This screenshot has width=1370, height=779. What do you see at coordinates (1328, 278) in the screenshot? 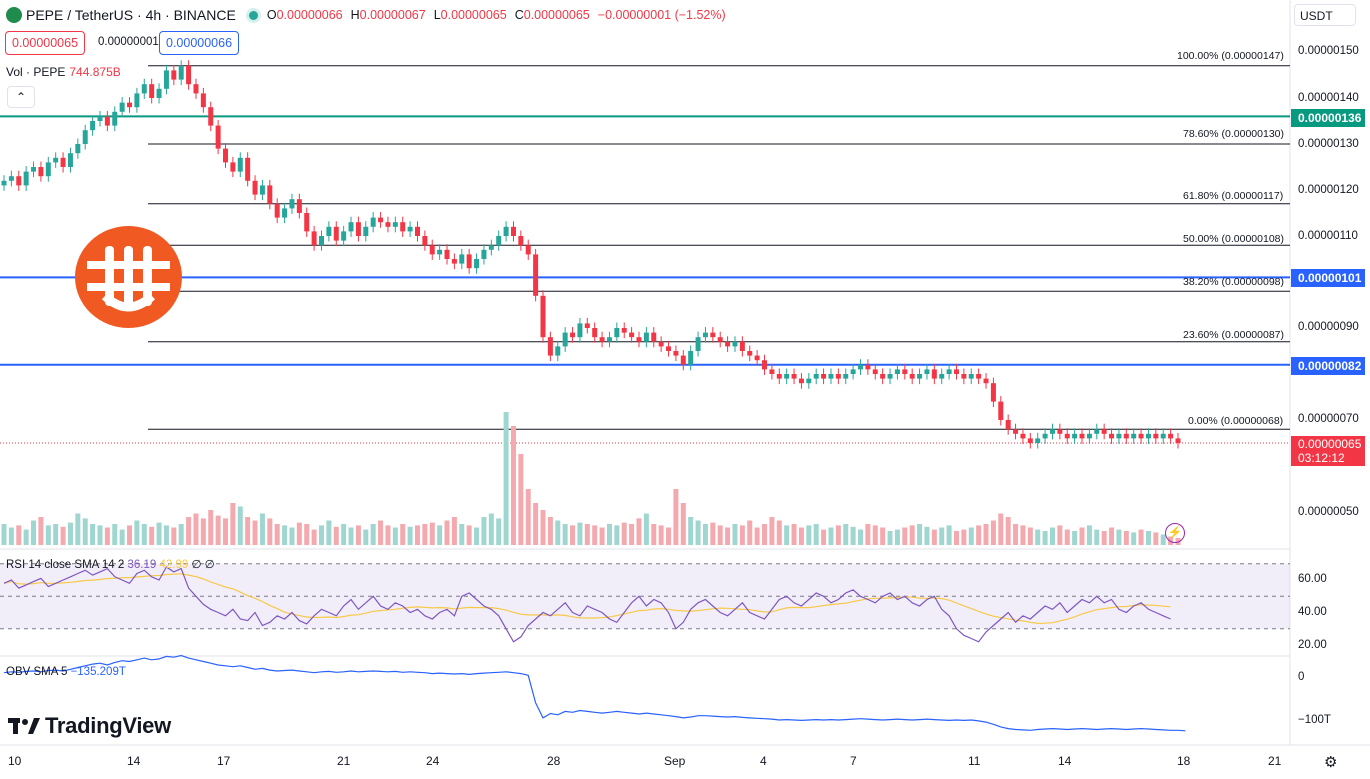
I see `blue-line-price-tag: 0.00000101` at bounding box center [1328, 278].